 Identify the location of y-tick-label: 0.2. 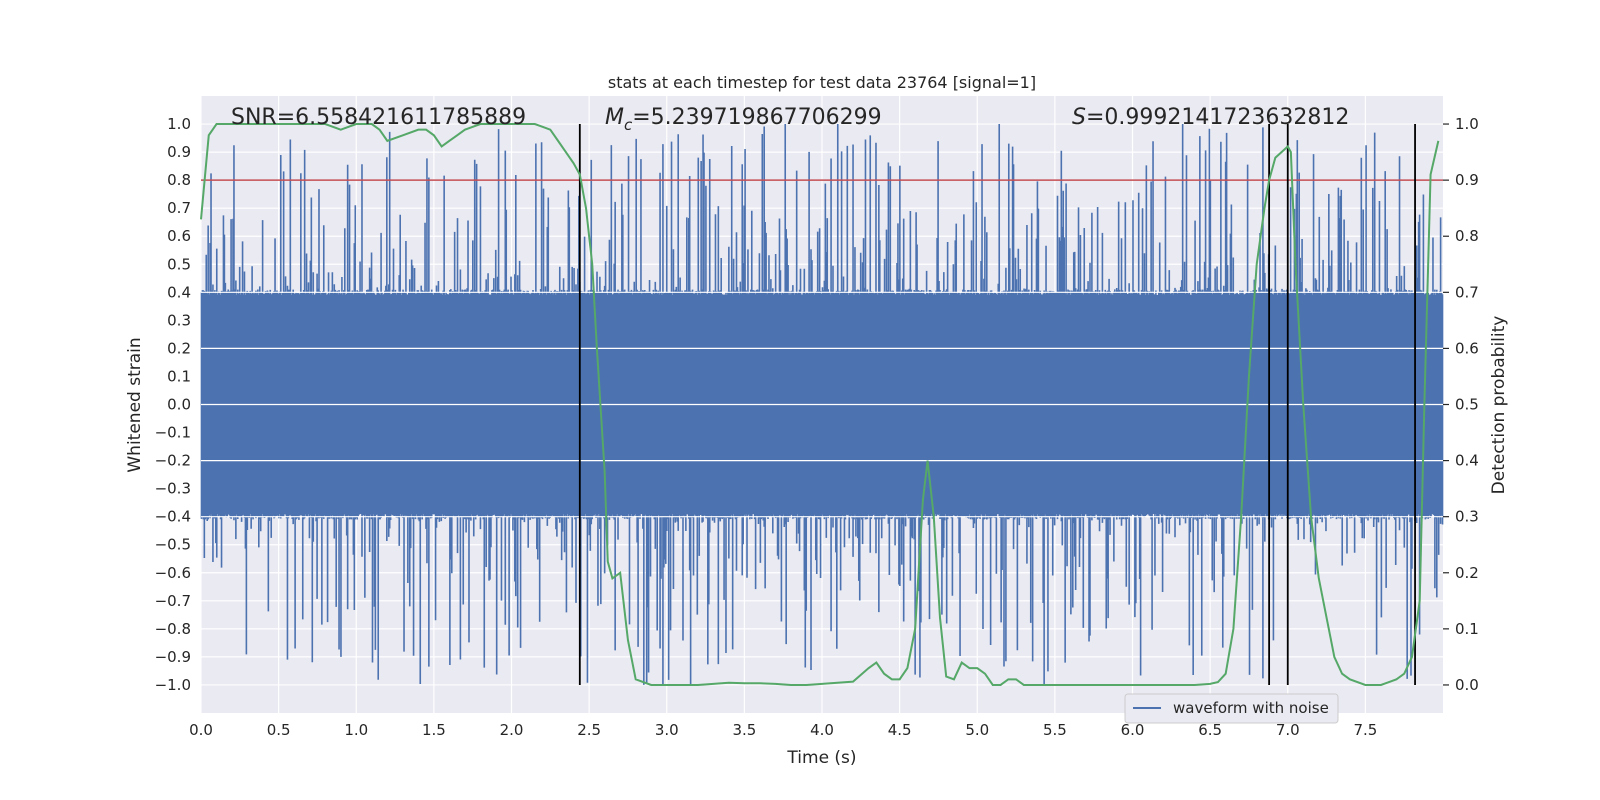
(179, 348).